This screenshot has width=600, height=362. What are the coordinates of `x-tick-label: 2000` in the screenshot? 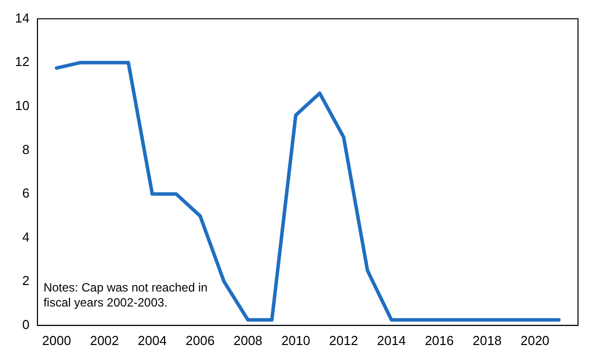 It's located at (57, 340).